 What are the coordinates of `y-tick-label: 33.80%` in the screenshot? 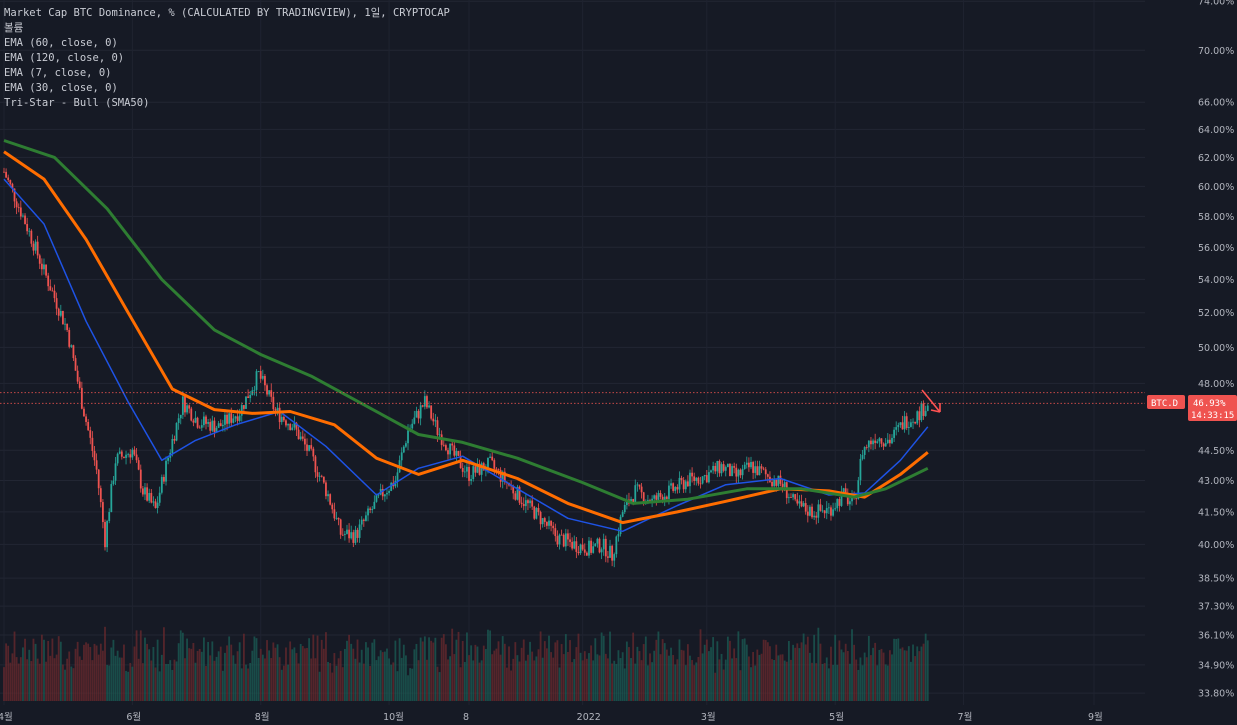 It's located at (1216, 694).